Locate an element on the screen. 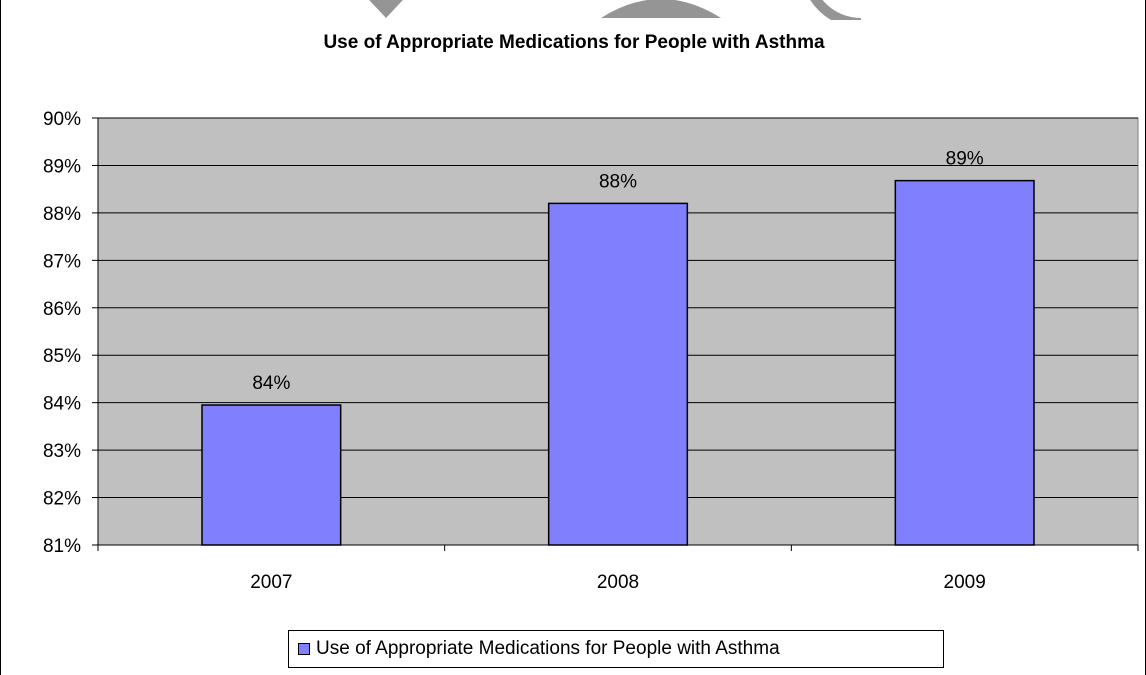 The height and width of the screenshot is (675, 1146). x-tick-label: 2008 is located at coordinates (618, 582).